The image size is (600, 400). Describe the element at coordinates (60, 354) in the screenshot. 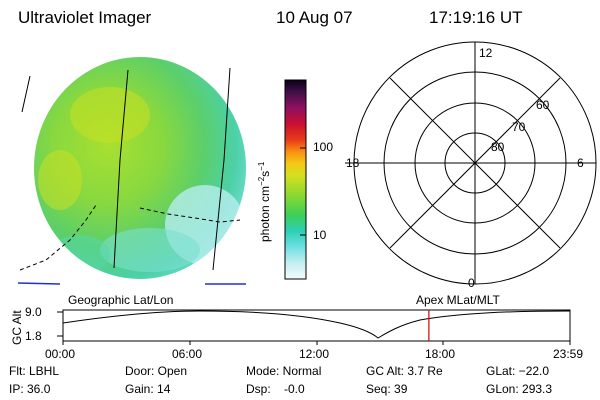

I see `x-tick-0000: 00:00` at that location.